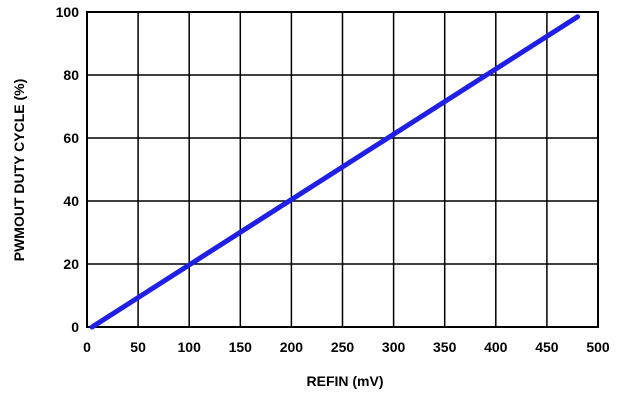 The width and height of the screenshot is (628, 396). Describe the element at coordinates (241, 347) in the screenshot. I see `x-tick-label: 150` at that location.